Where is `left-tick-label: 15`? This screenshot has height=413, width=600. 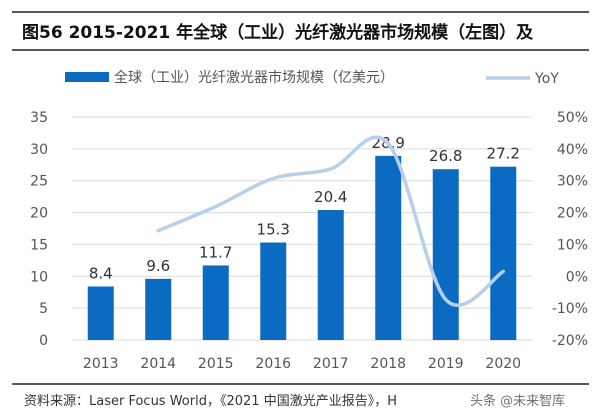
left-tick-label: 15 is located at coordinates (39, 245).